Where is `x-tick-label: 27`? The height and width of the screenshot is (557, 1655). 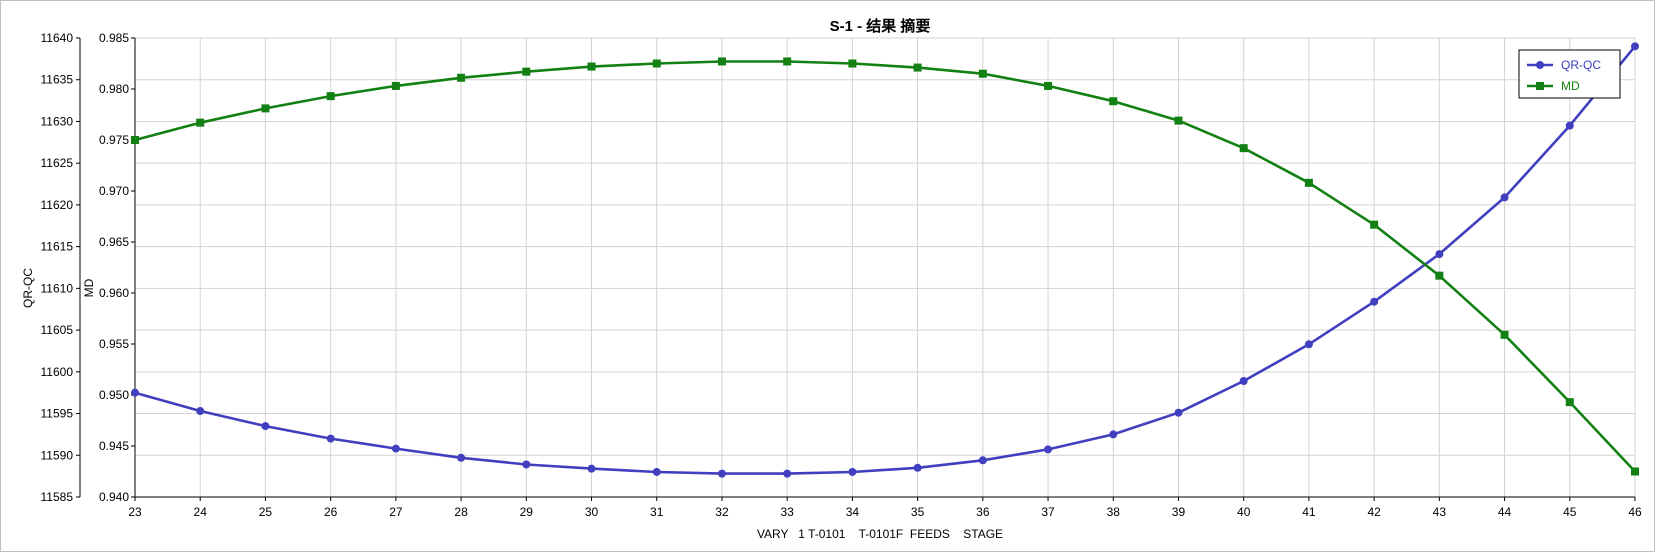
x-tick-label: 27 is located at coordinates (396, 512).